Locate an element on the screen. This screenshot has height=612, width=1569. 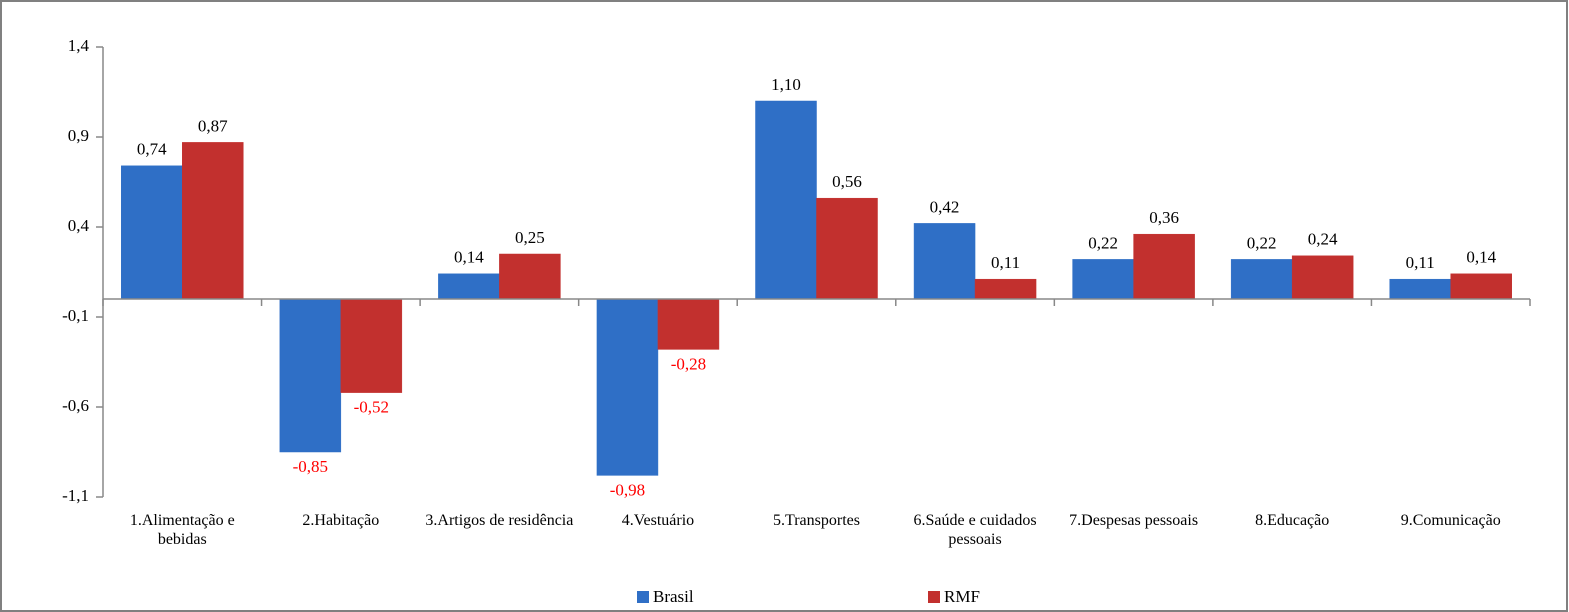
x-tick-label: 8.Educação is located at coordinates (1292, 520).